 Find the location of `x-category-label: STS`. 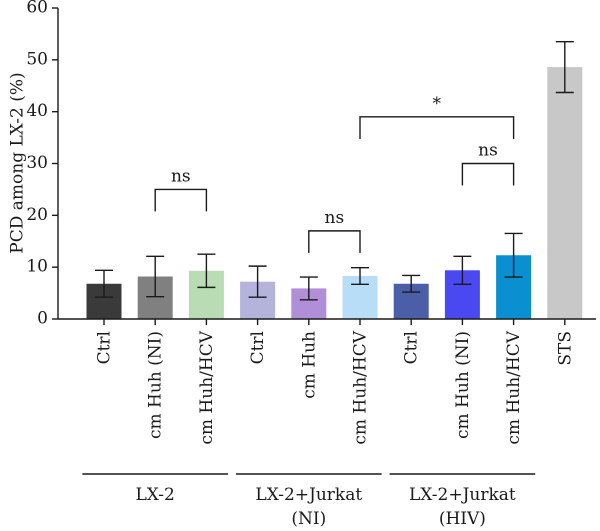

x-category-label: STS is located at coordinates (565, 348).